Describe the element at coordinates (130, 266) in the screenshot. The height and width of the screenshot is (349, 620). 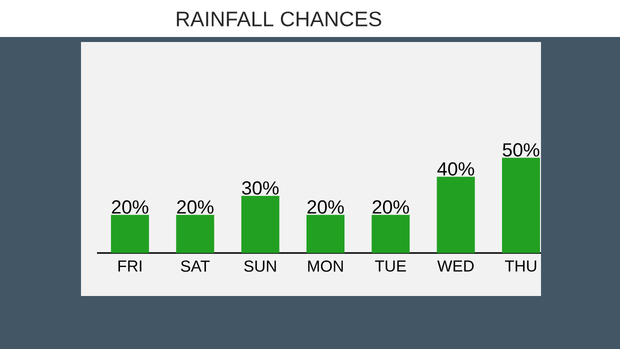
I see `x-tick-label: FRI` at that location.